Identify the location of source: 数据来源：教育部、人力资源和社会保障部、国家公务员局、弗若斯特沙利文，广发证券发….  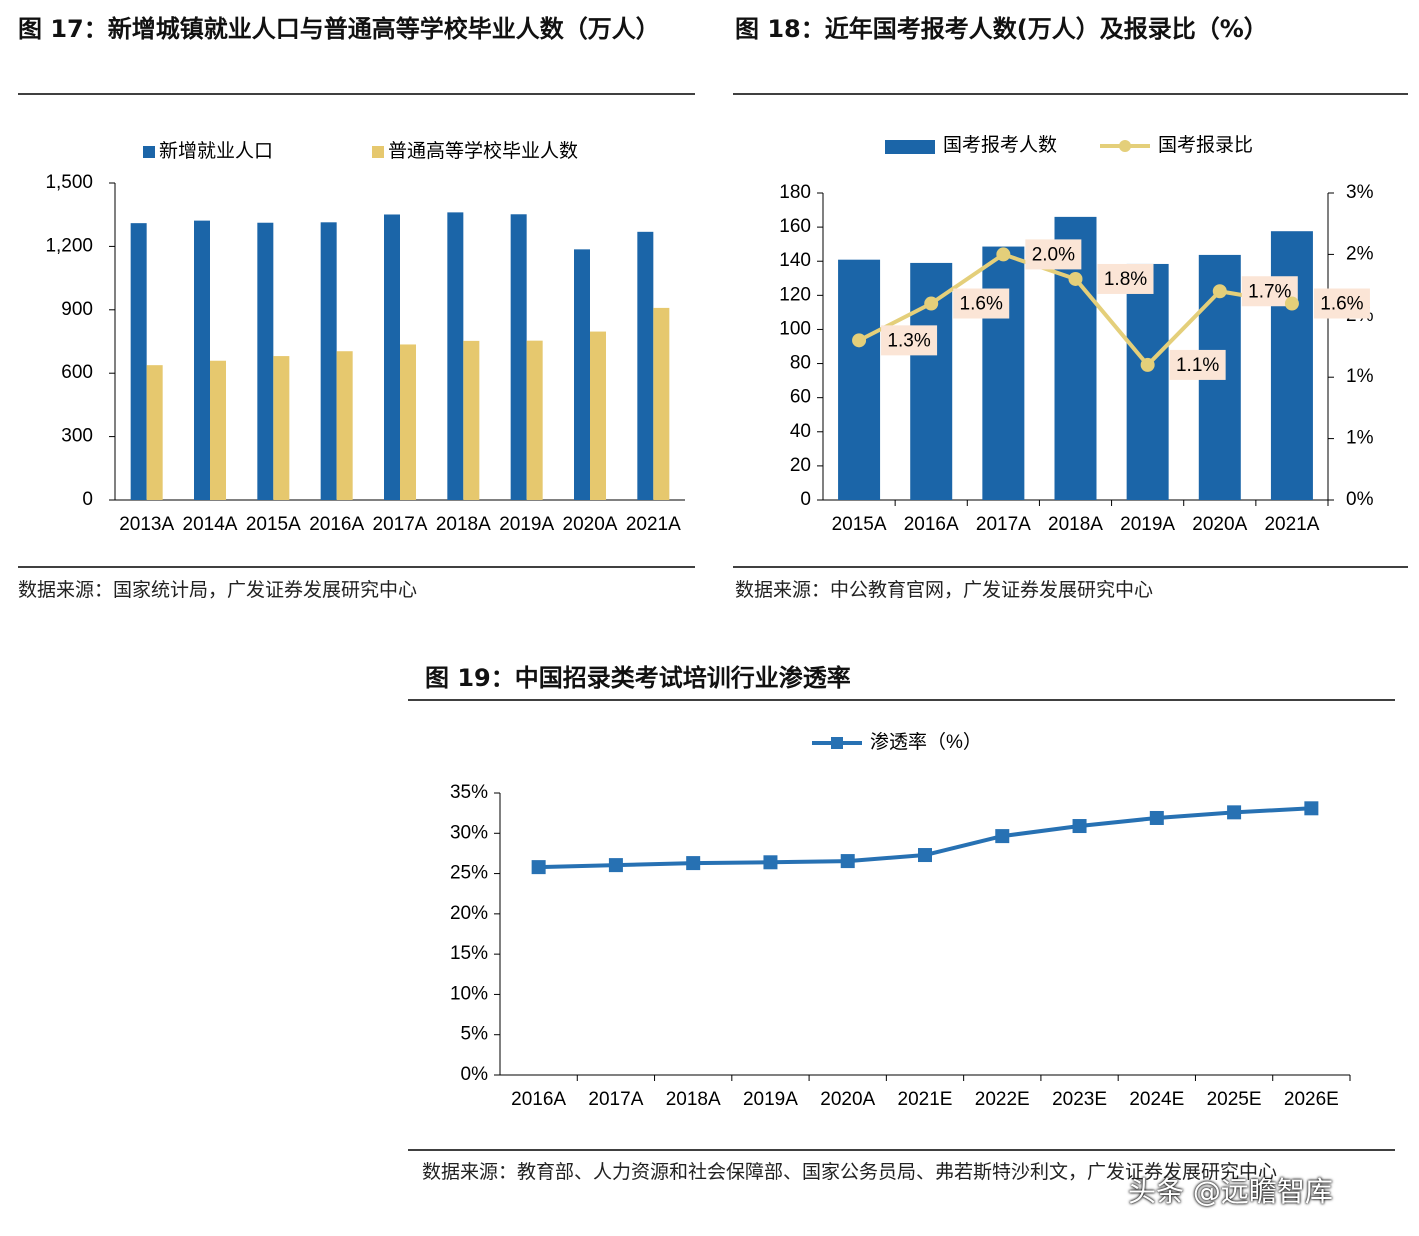
(850, 1172).